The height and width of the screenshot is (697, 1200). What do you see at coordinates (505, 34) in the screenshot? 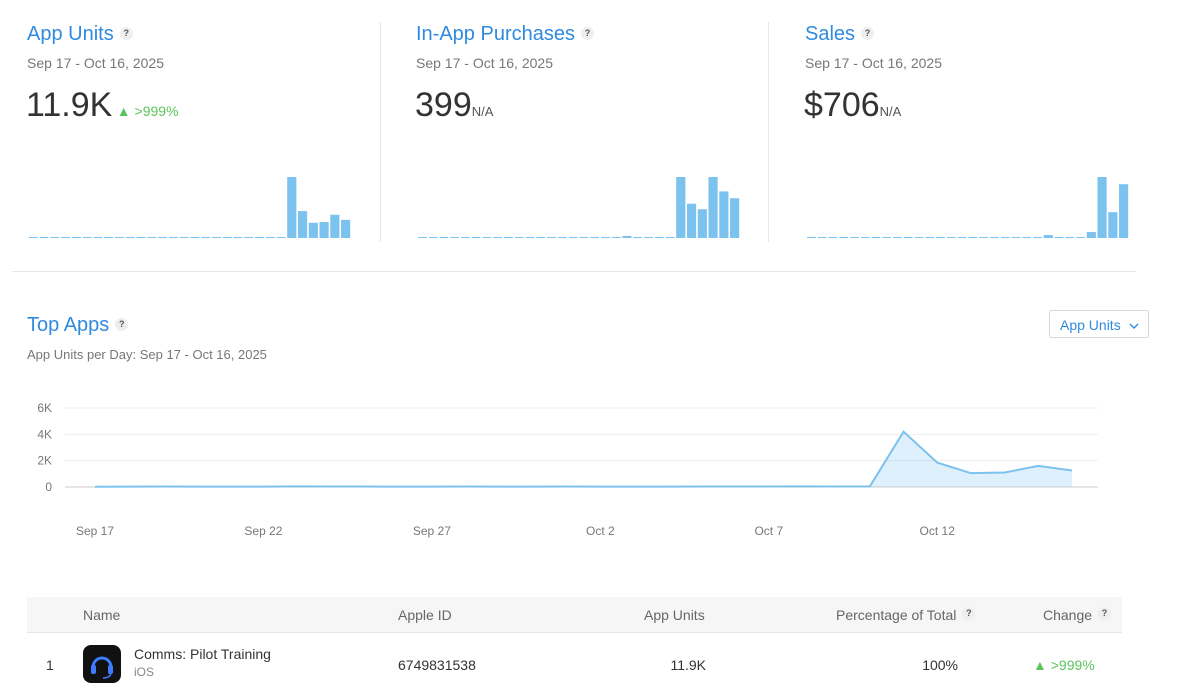
I see `metric-title: In-App Purchases?` at bounding box center [505, 34].